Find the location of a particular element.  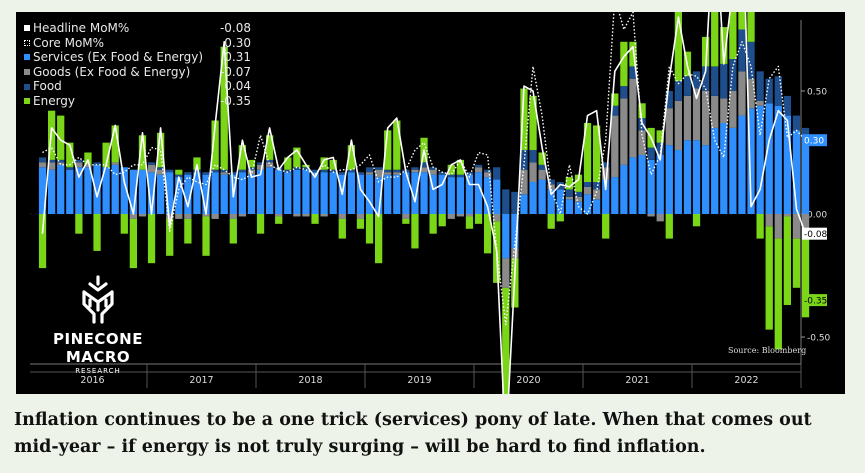

legend-swatch-goods is located at coordinates (27, 72).